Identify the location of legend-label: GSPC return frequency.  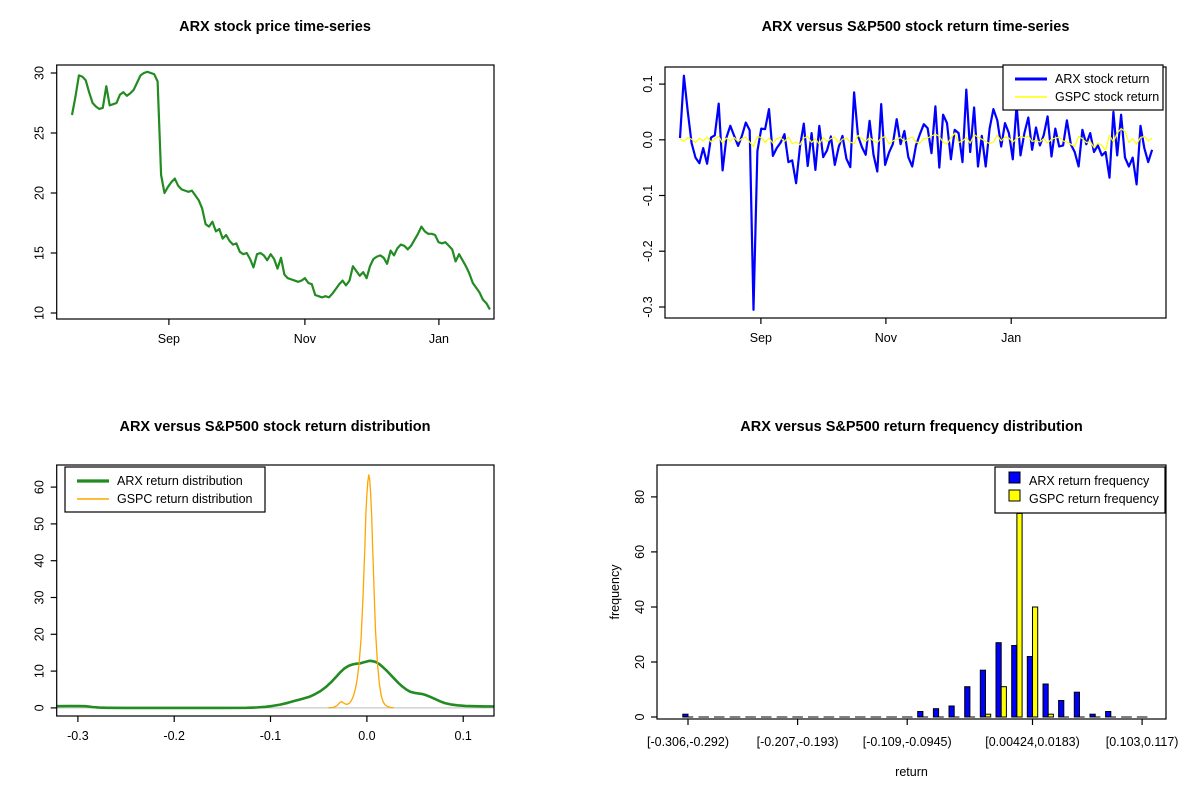
(1094, 499).